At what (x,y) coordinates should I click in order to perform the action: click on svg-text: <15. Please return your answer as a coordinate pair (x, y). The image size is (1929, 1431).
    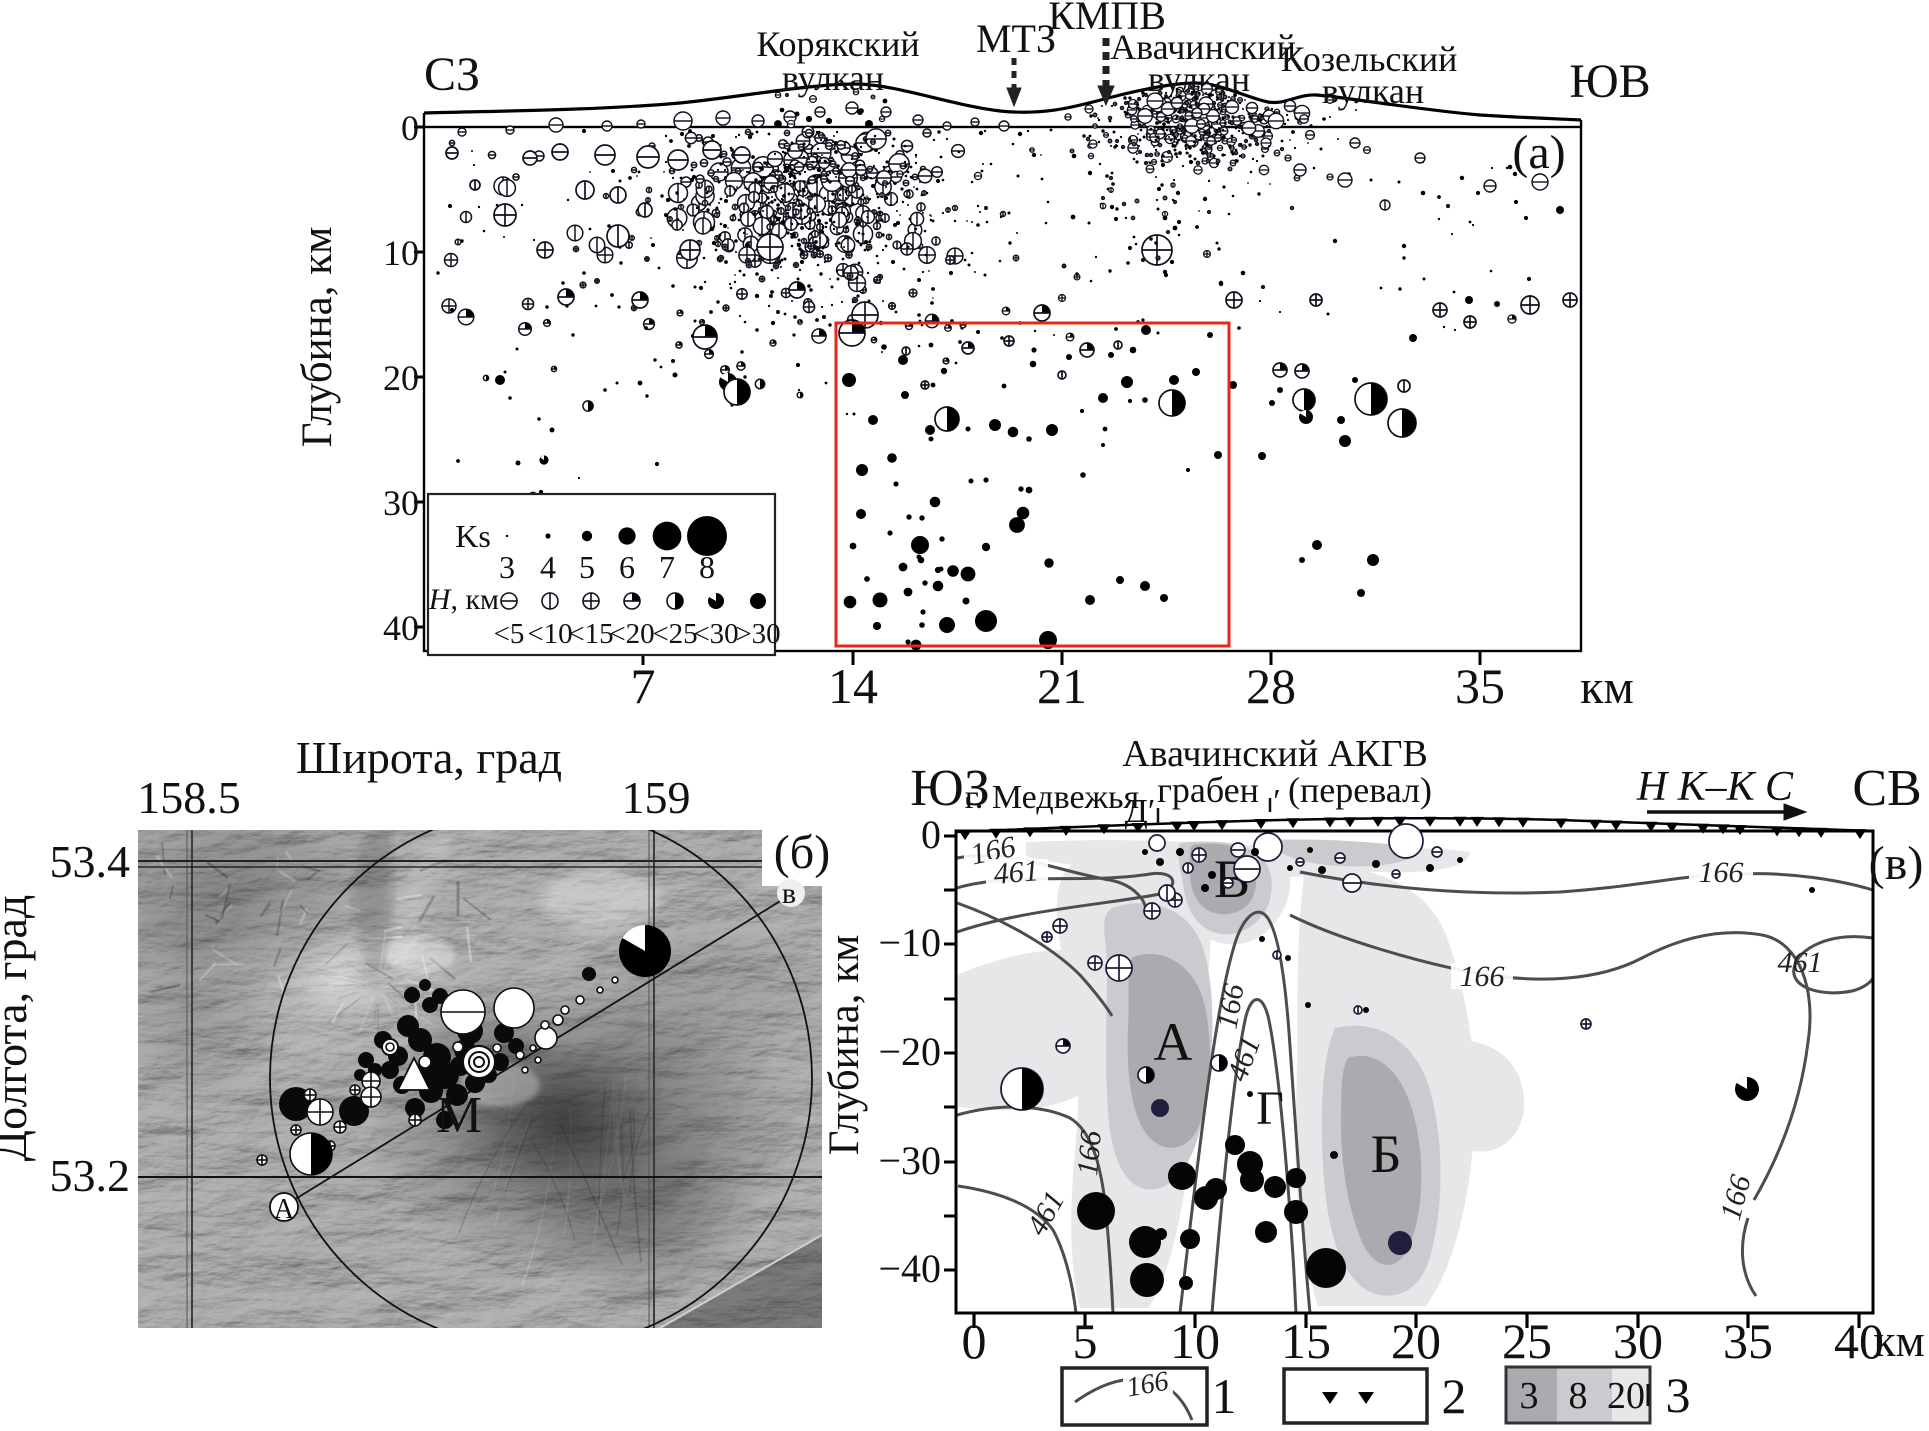
    Looking at the image, I should click on (590, 634).